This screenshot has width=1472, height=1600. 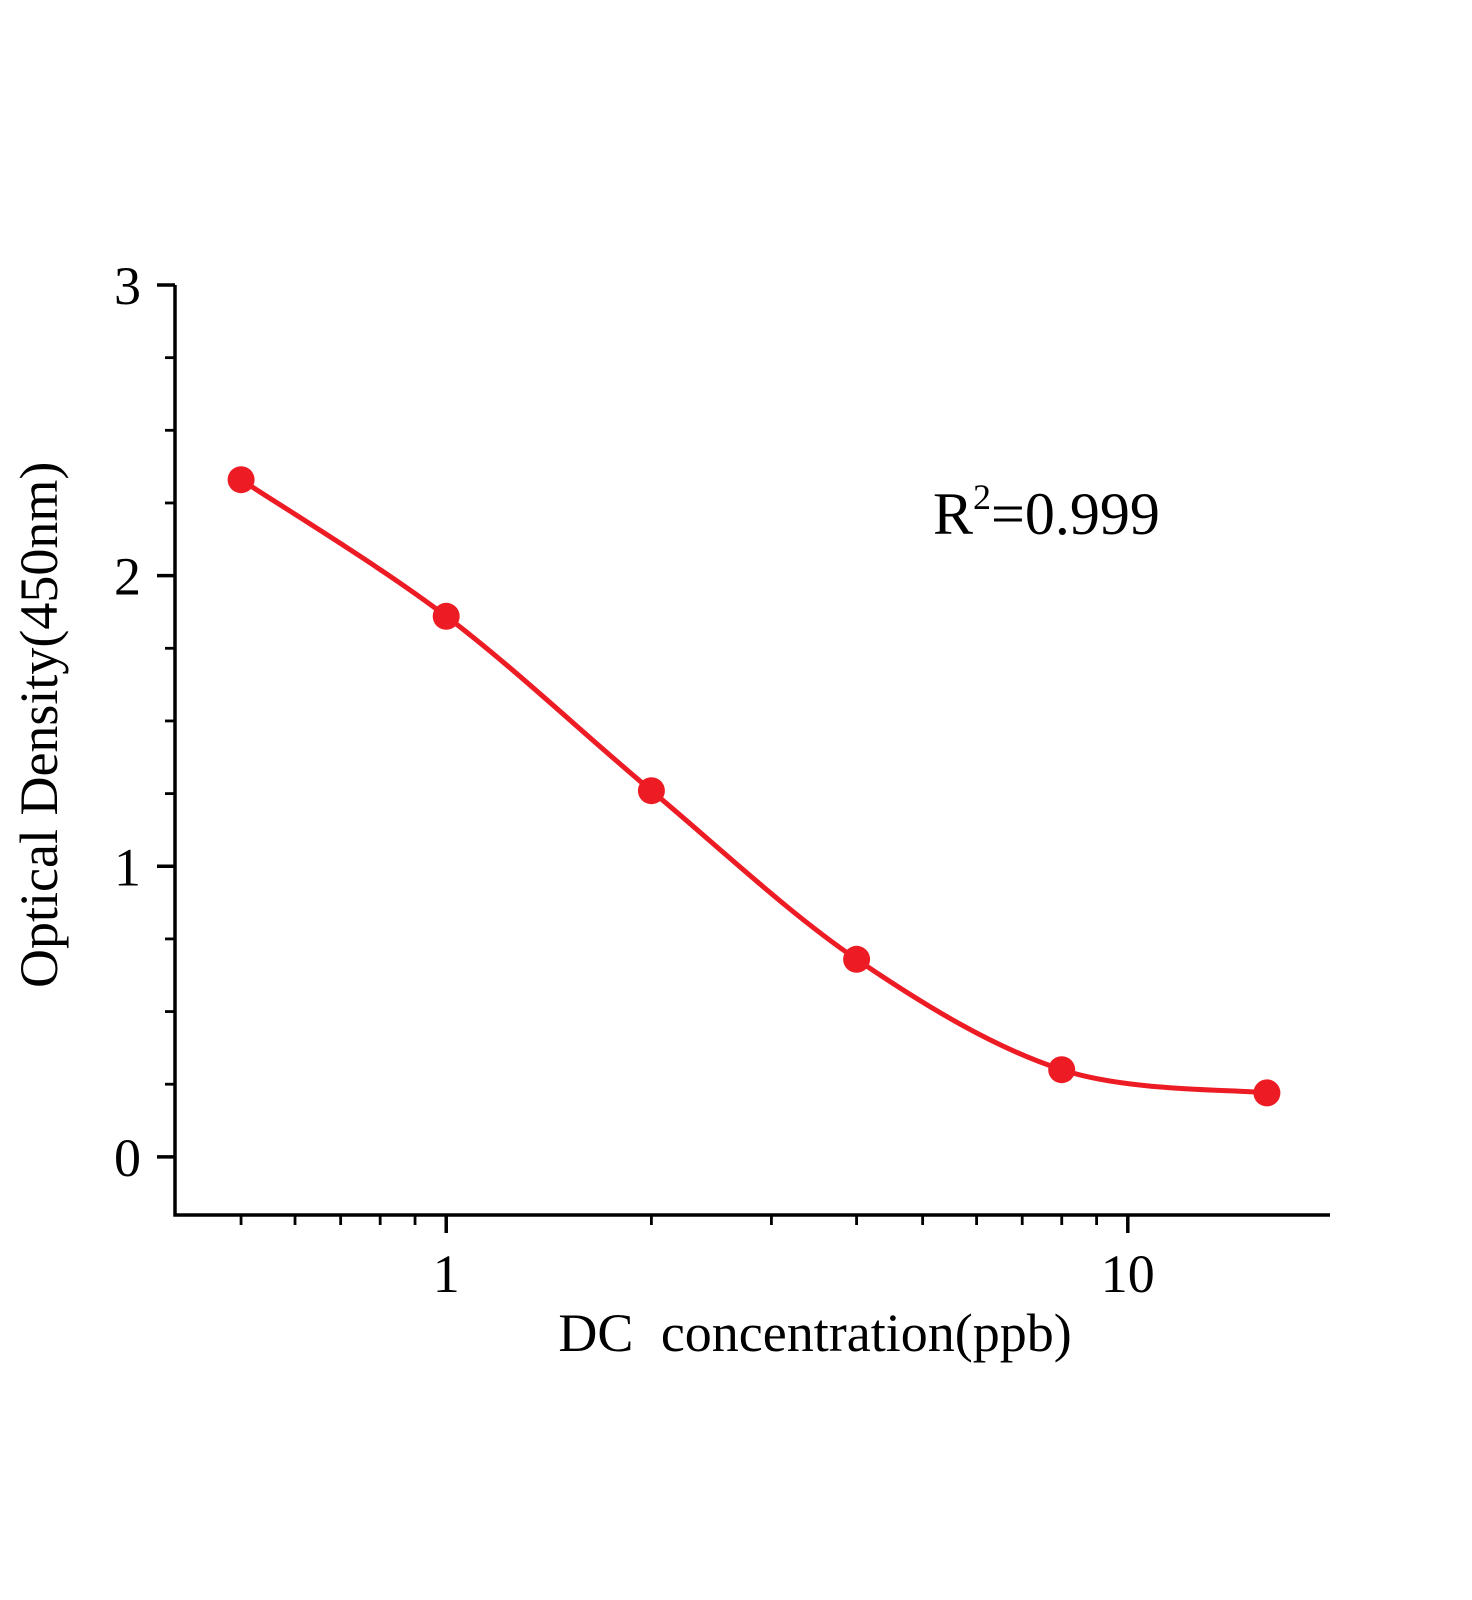 What do you see at coordinates (127, 286) in the screenshot?
I see `y-tick-label: 3` at bounding box center [127, 286].